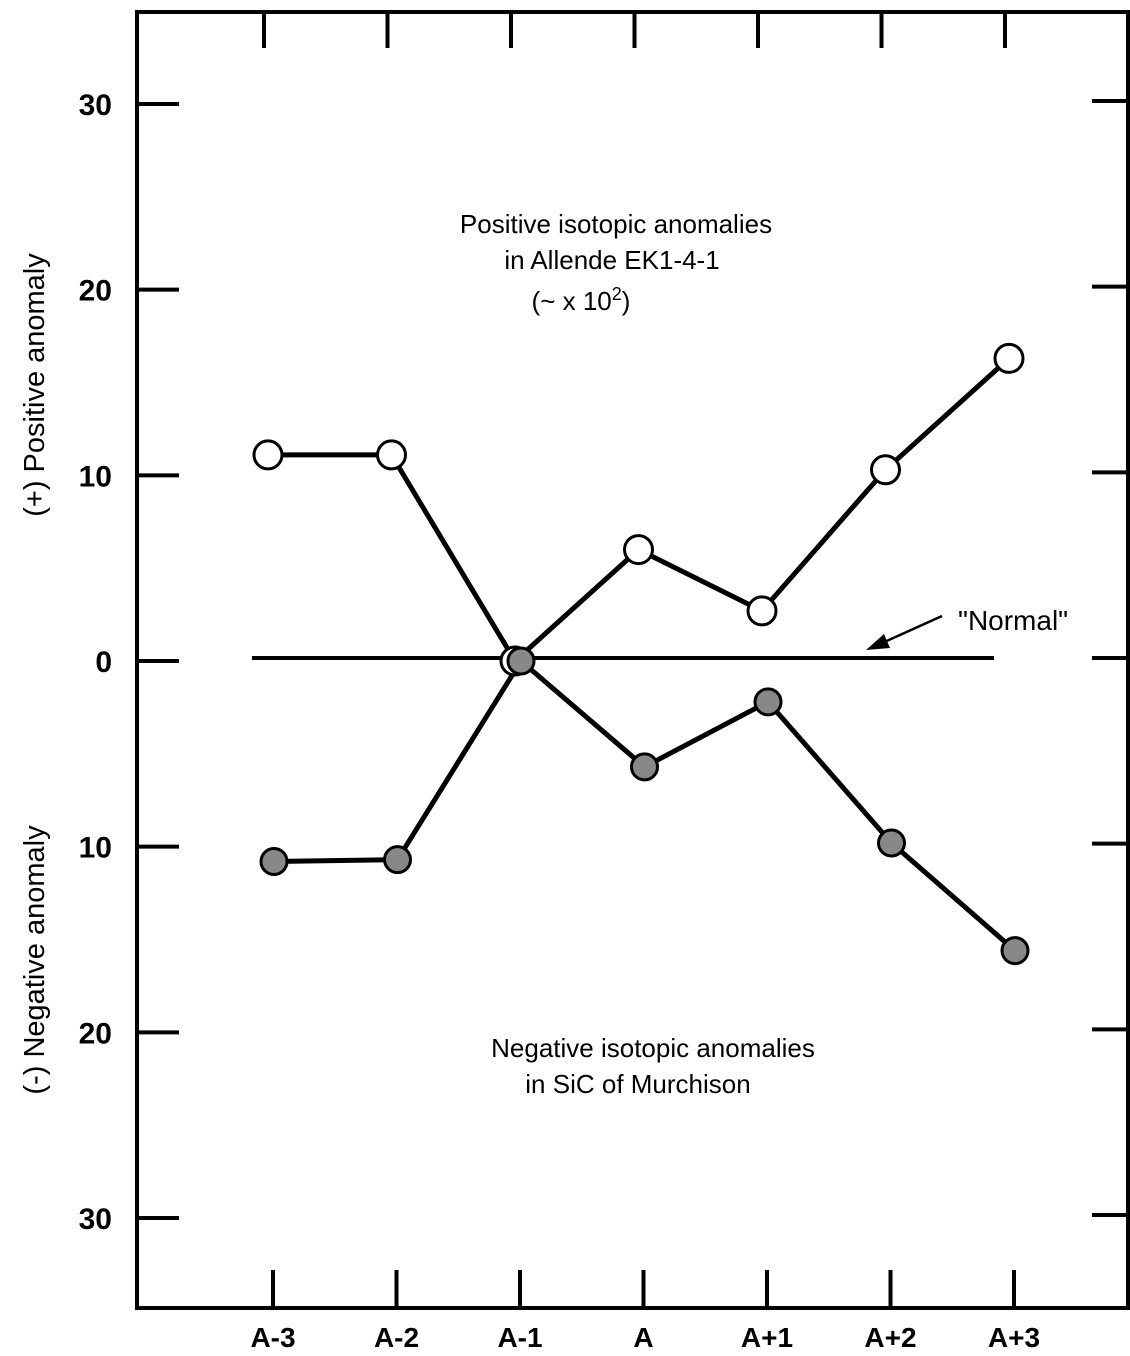 The height and width of the screenshot is (1356, 1130). I want to click on positive-point-A+1, so click(762, 611).